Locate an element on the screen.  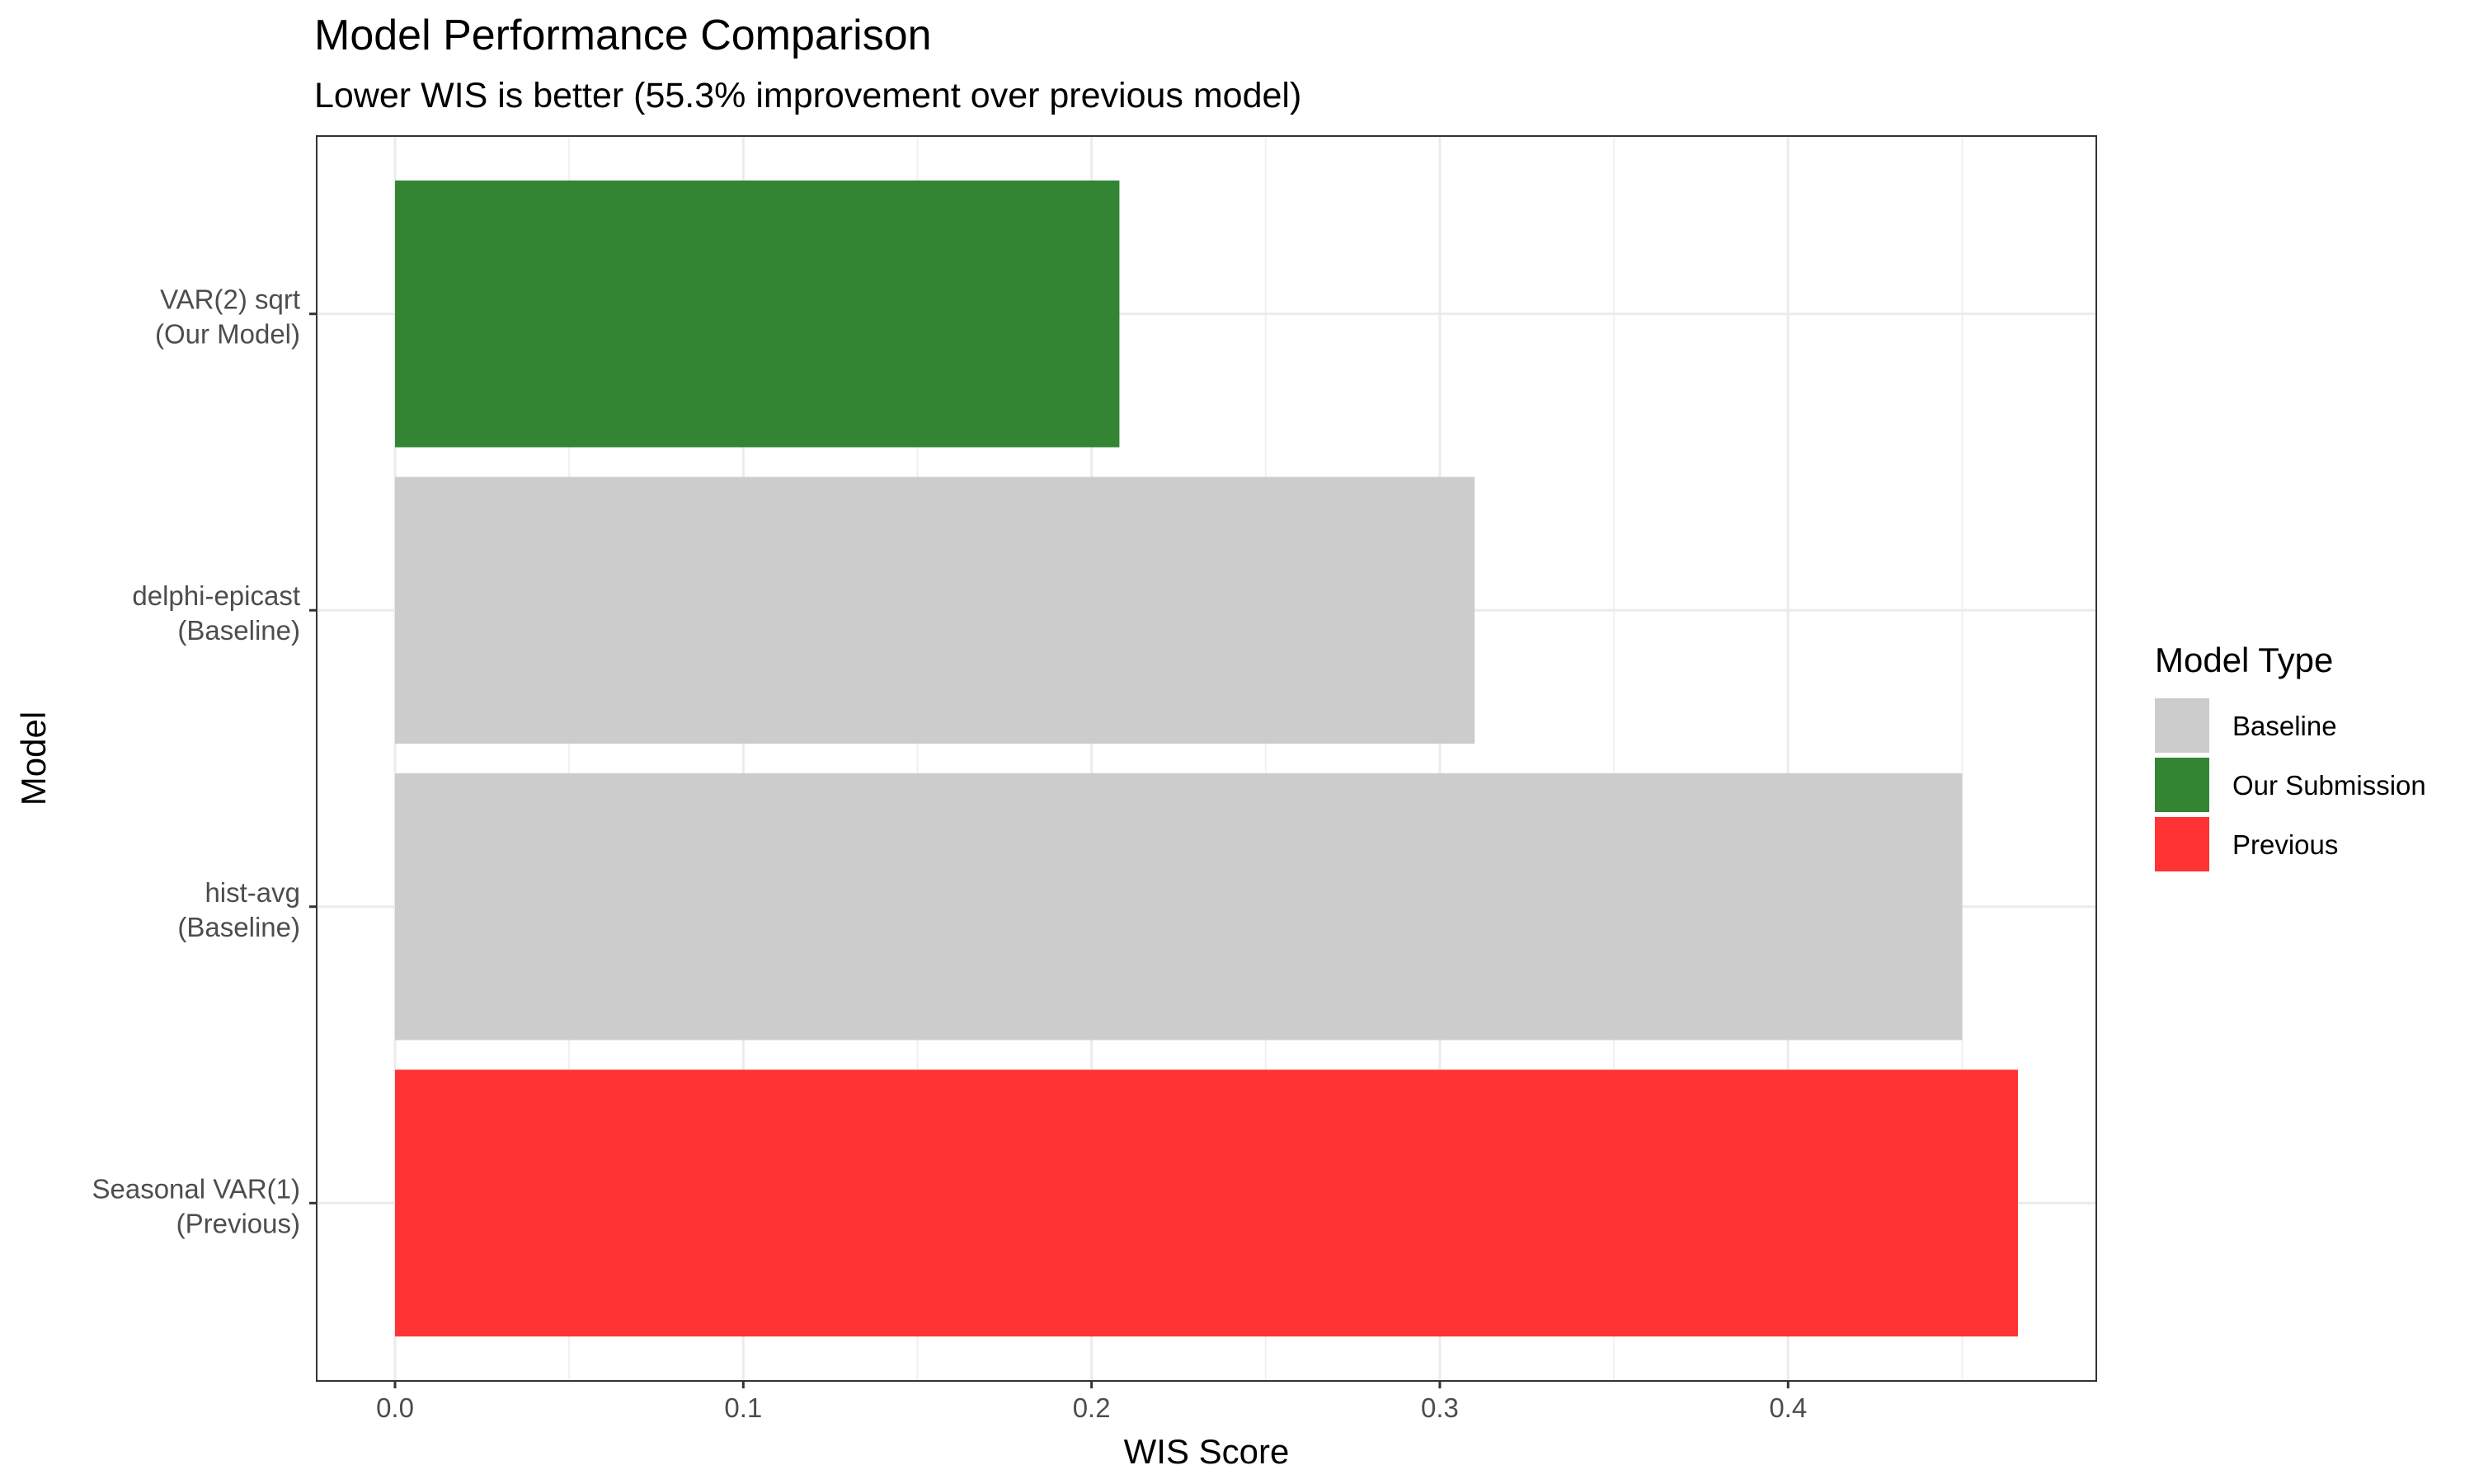
y-tick-label: (Our Model) is located at coordinates (227, 334).